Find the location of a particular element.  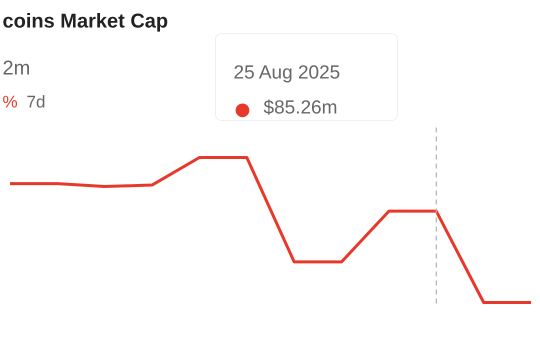

text: 25 Aug 2025 is located at coordinates (287, 73).